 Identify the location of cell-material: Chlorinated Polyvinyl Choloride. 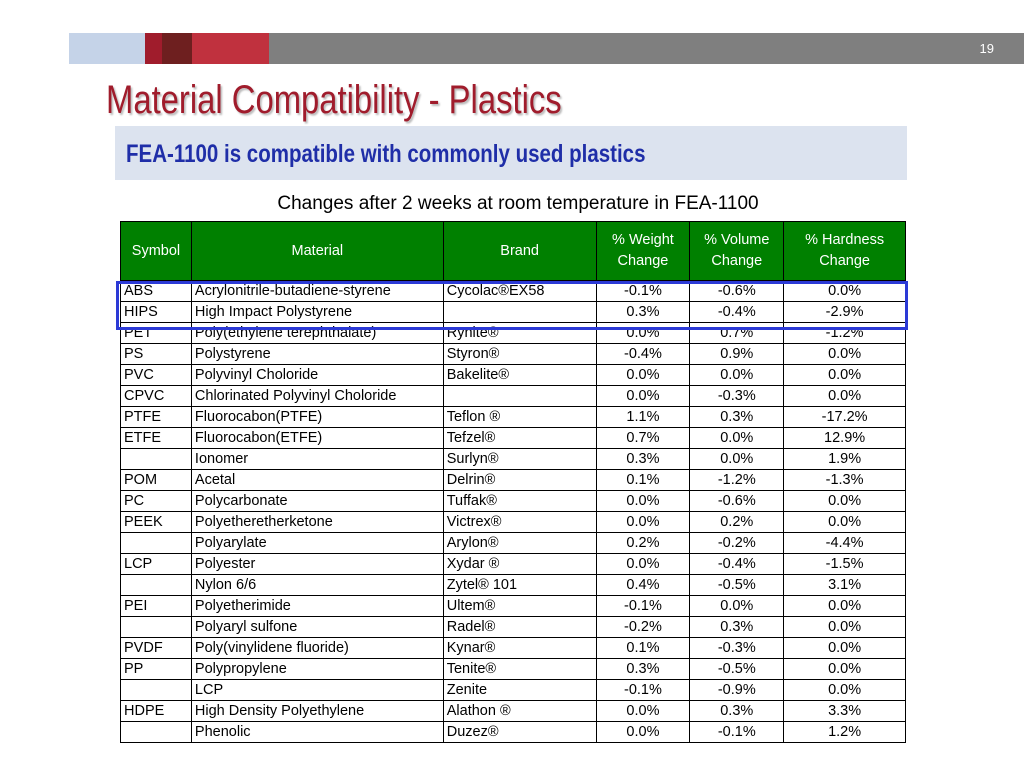
(317, 396).